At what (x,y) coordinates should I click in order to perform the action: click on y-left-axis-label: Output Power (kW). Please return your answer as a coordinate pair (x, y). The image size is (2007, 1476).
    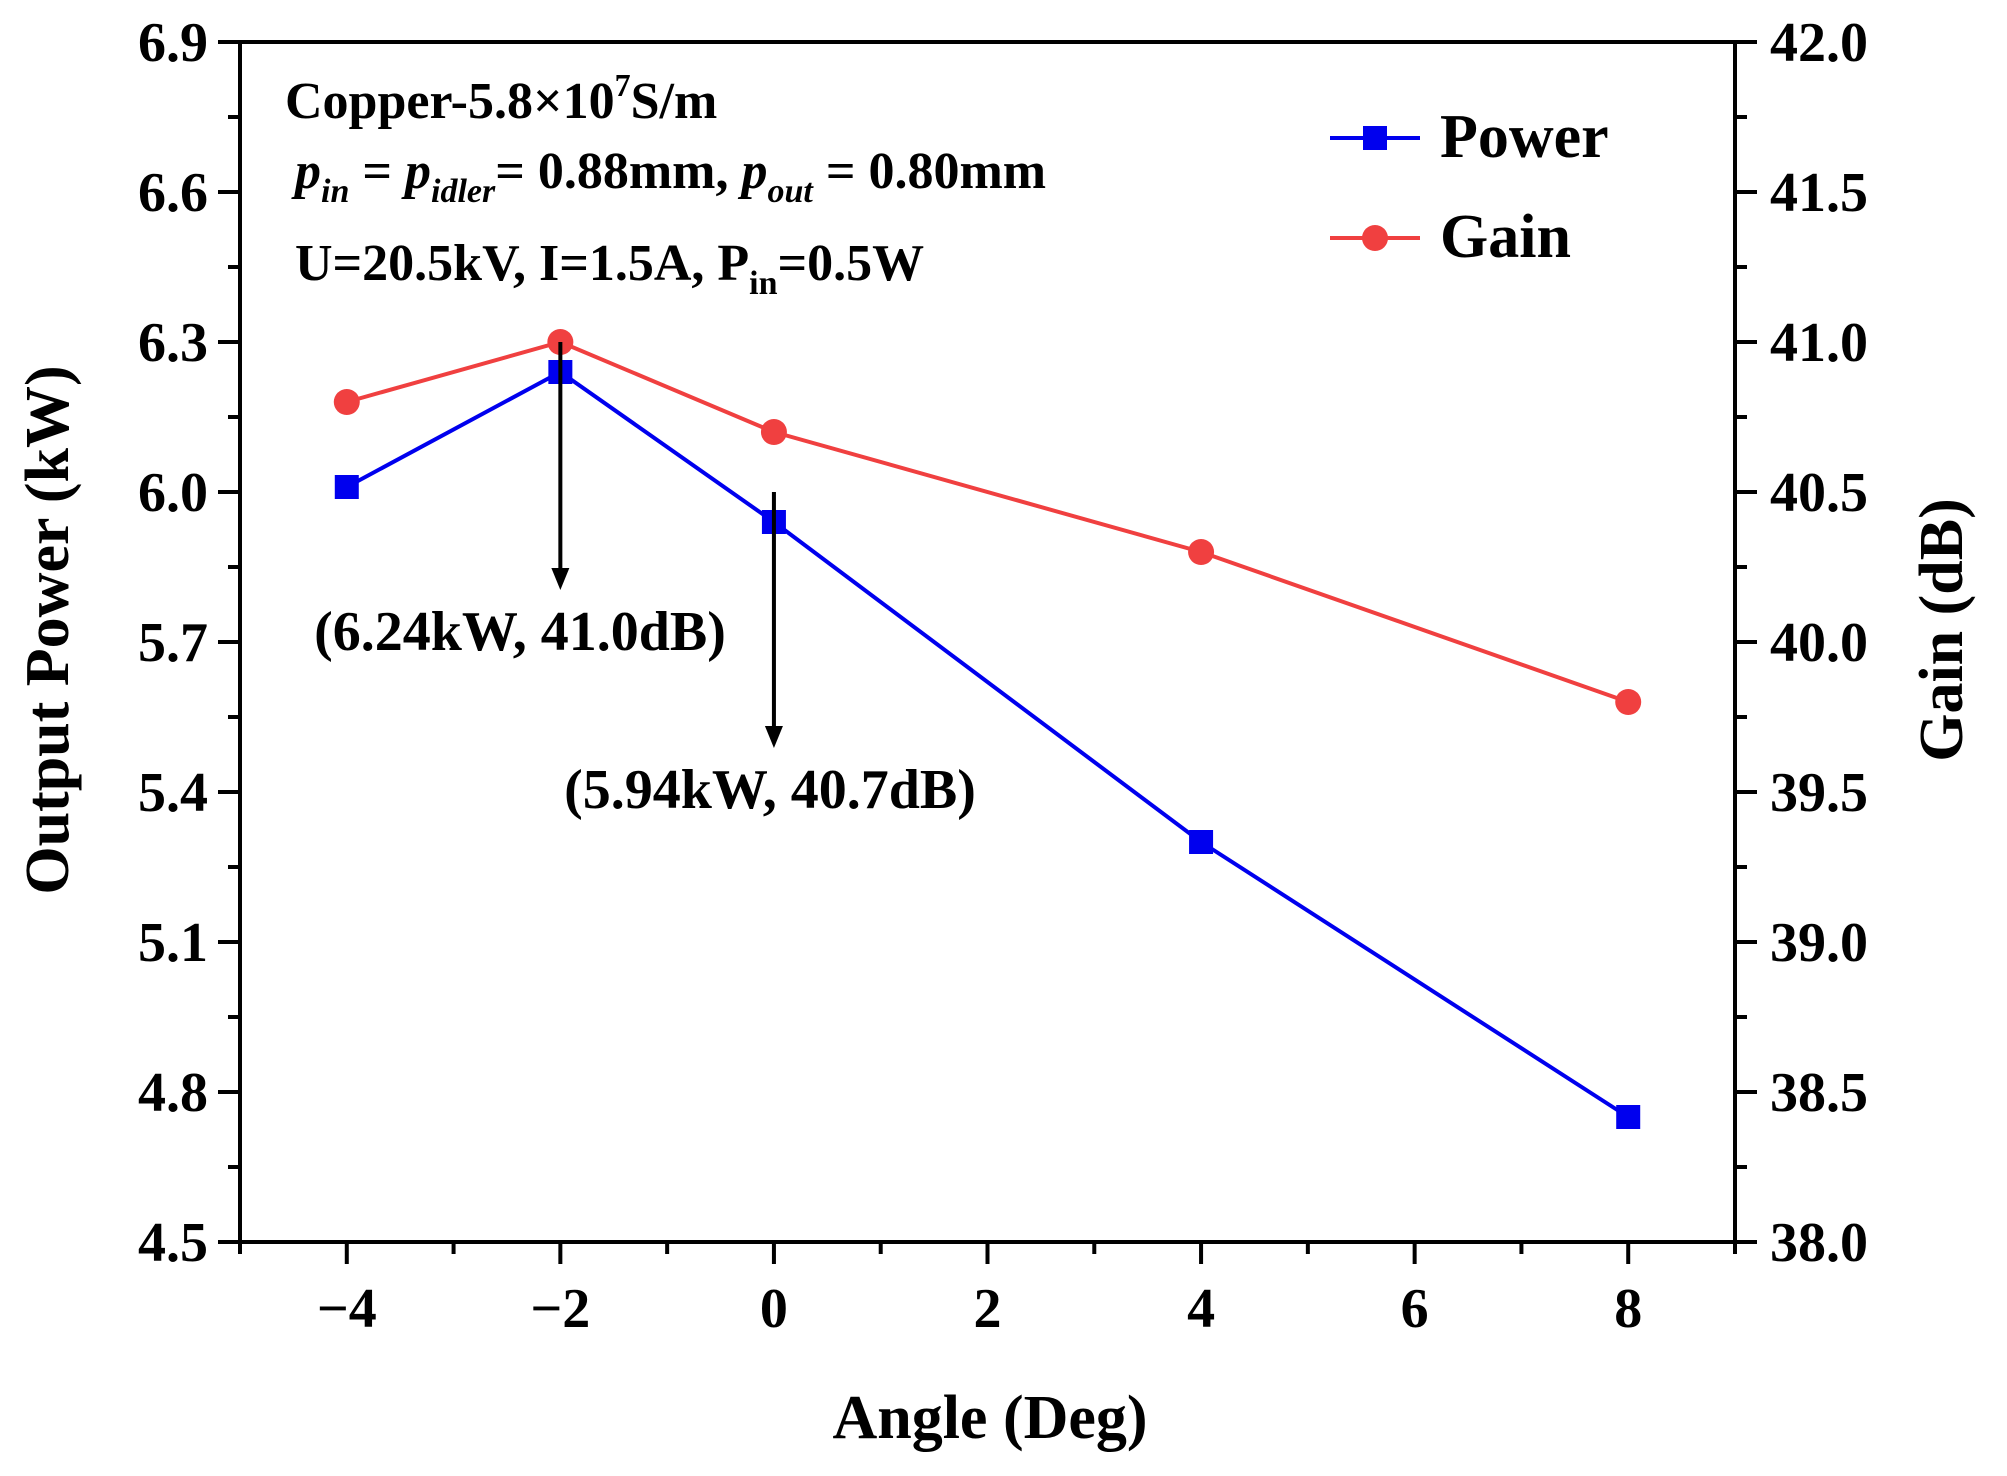
    Looking at the image, I should click on (48, 629).